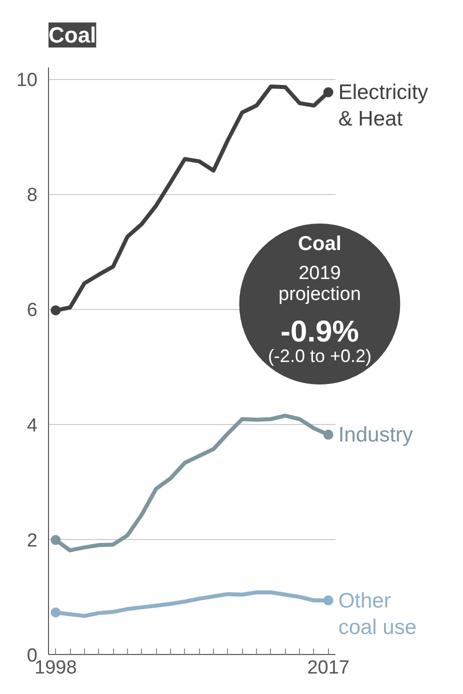 The height and width of the screenshot is (694, 463). What do you see at coordinates (319, 332) in the screenshot?
I see `annotation: -0.9%` at bounding box center [319, 332].